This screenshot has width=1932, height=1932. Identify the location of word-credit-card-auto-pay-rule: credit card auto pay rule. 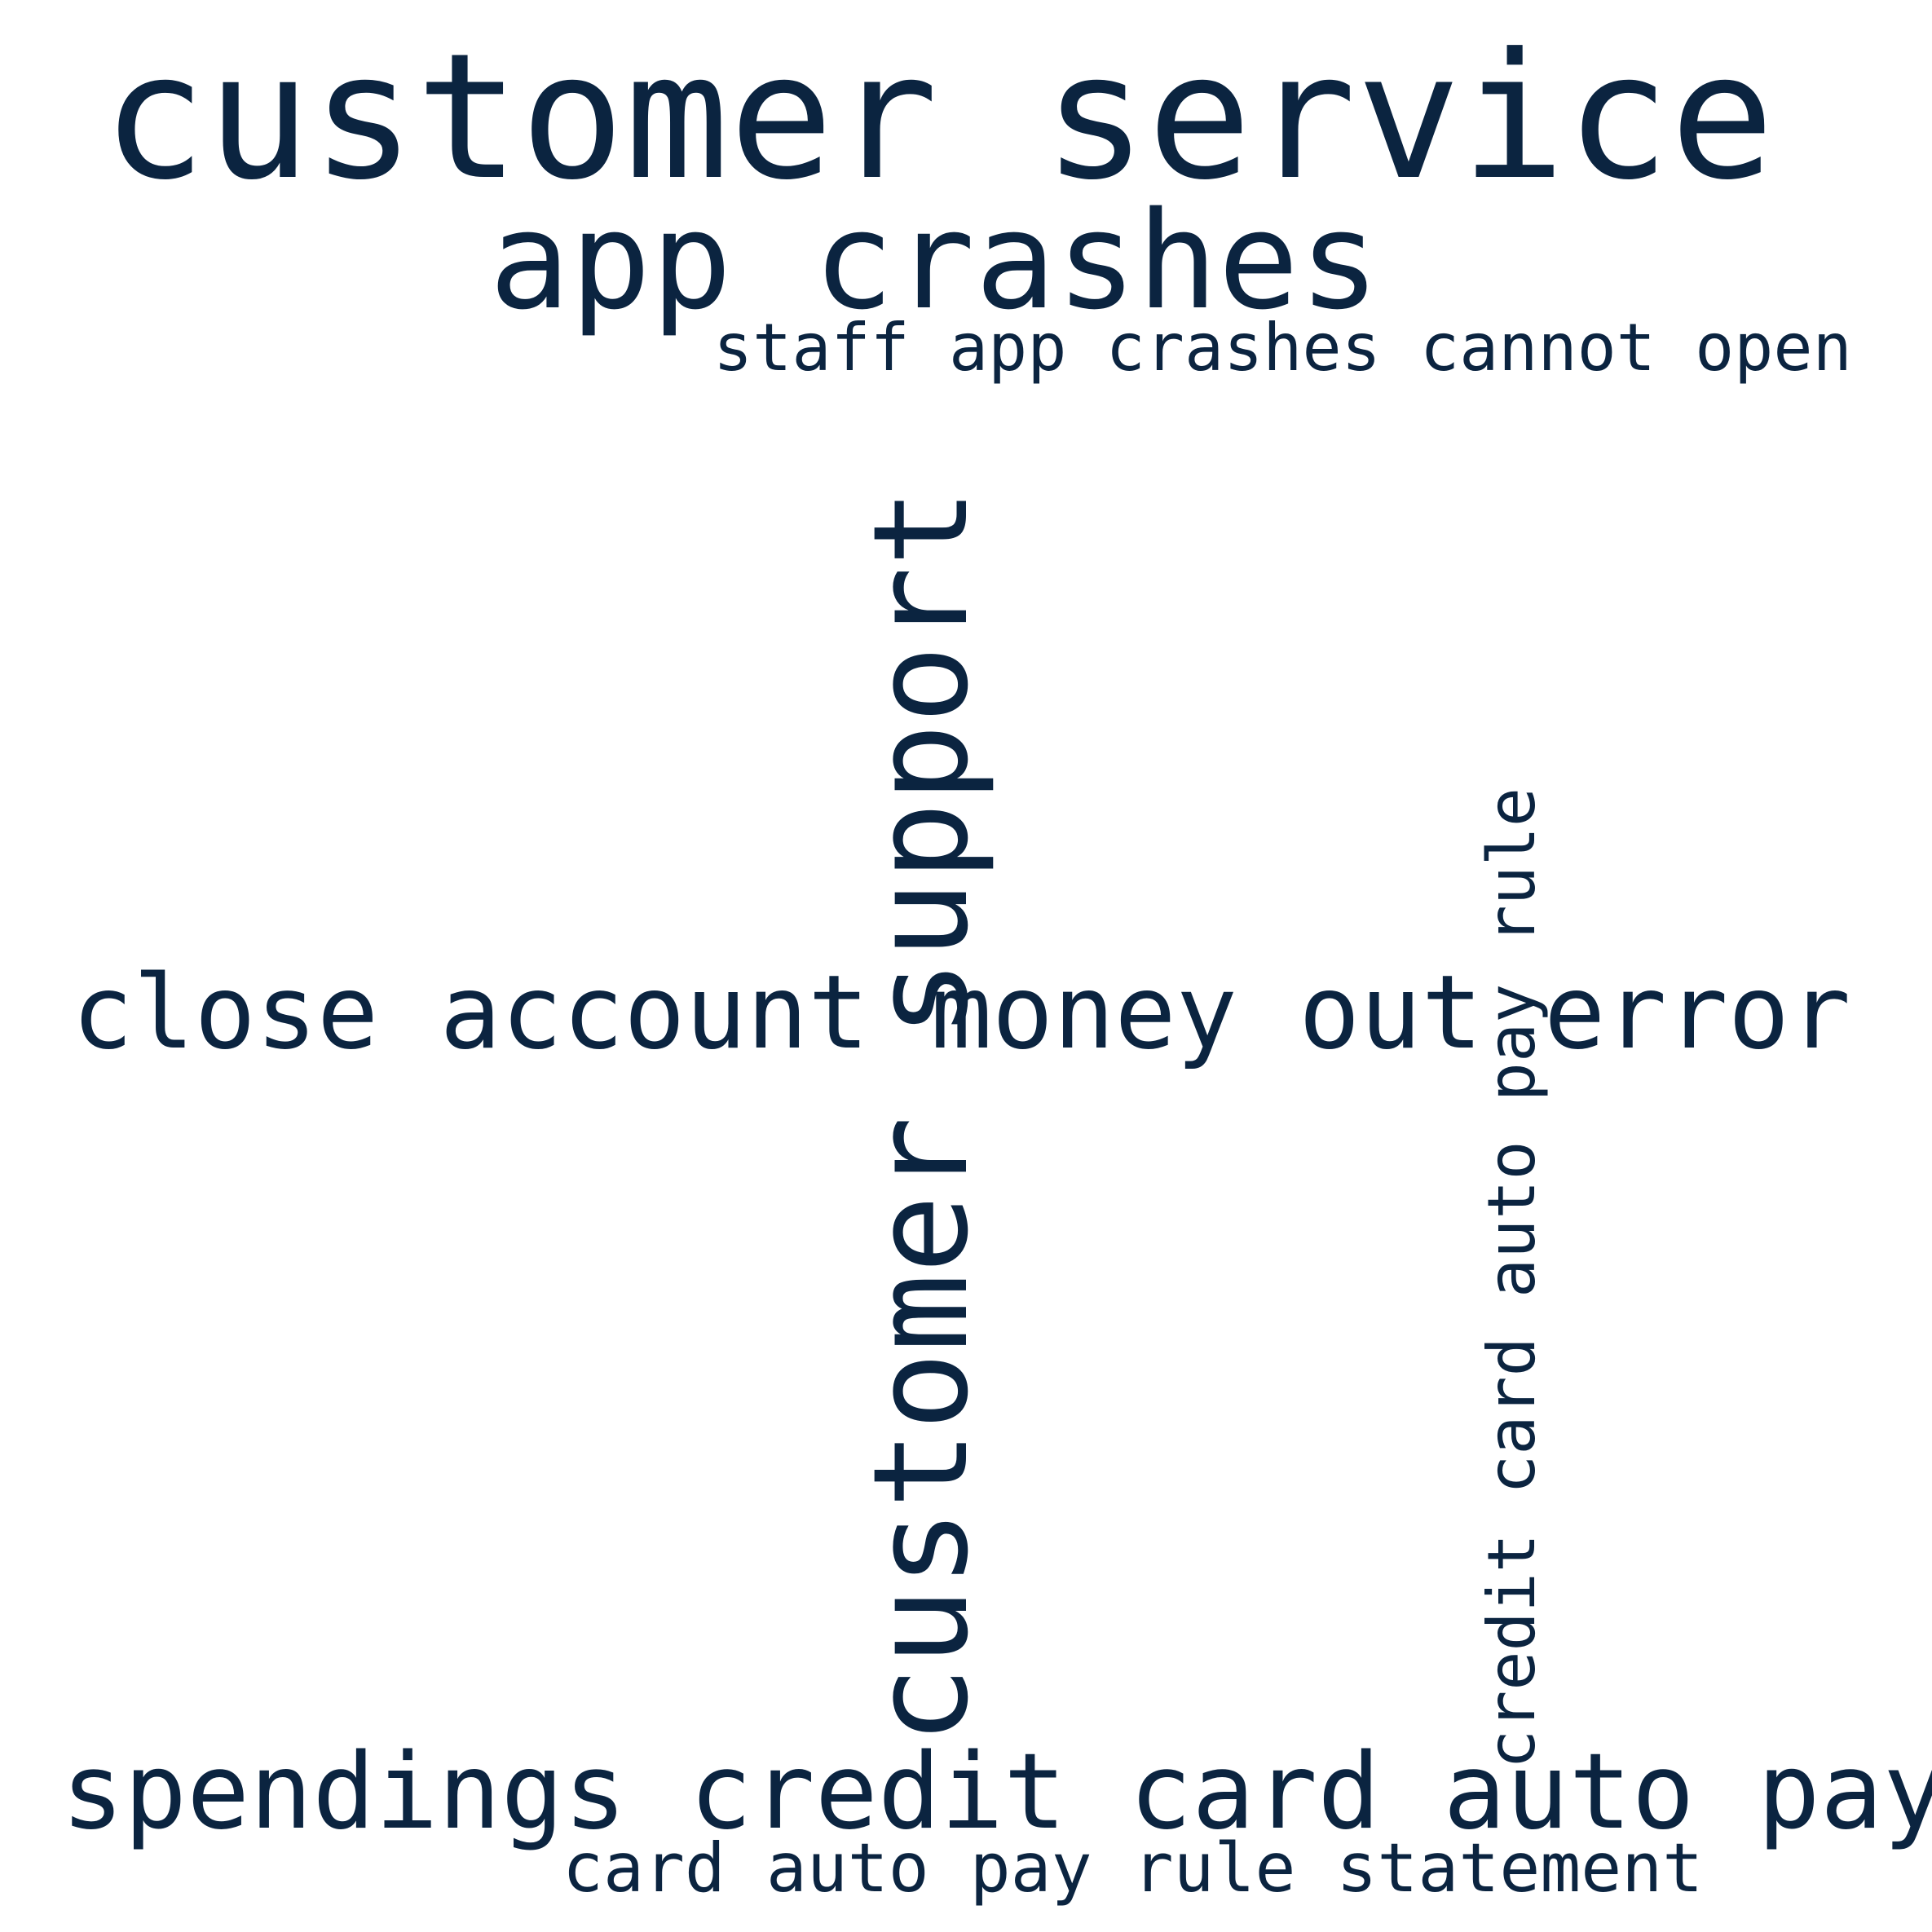
(1512, 1278).